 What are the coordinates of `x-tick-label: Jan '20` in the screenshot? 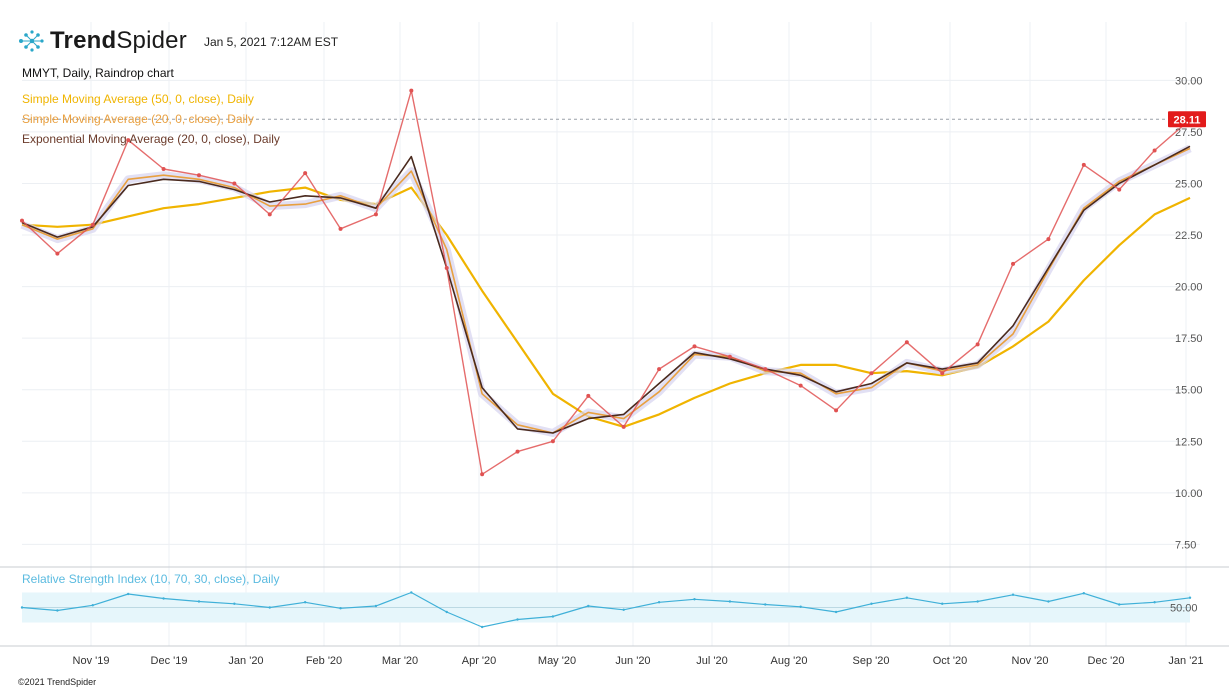 It's located at (245, 661).